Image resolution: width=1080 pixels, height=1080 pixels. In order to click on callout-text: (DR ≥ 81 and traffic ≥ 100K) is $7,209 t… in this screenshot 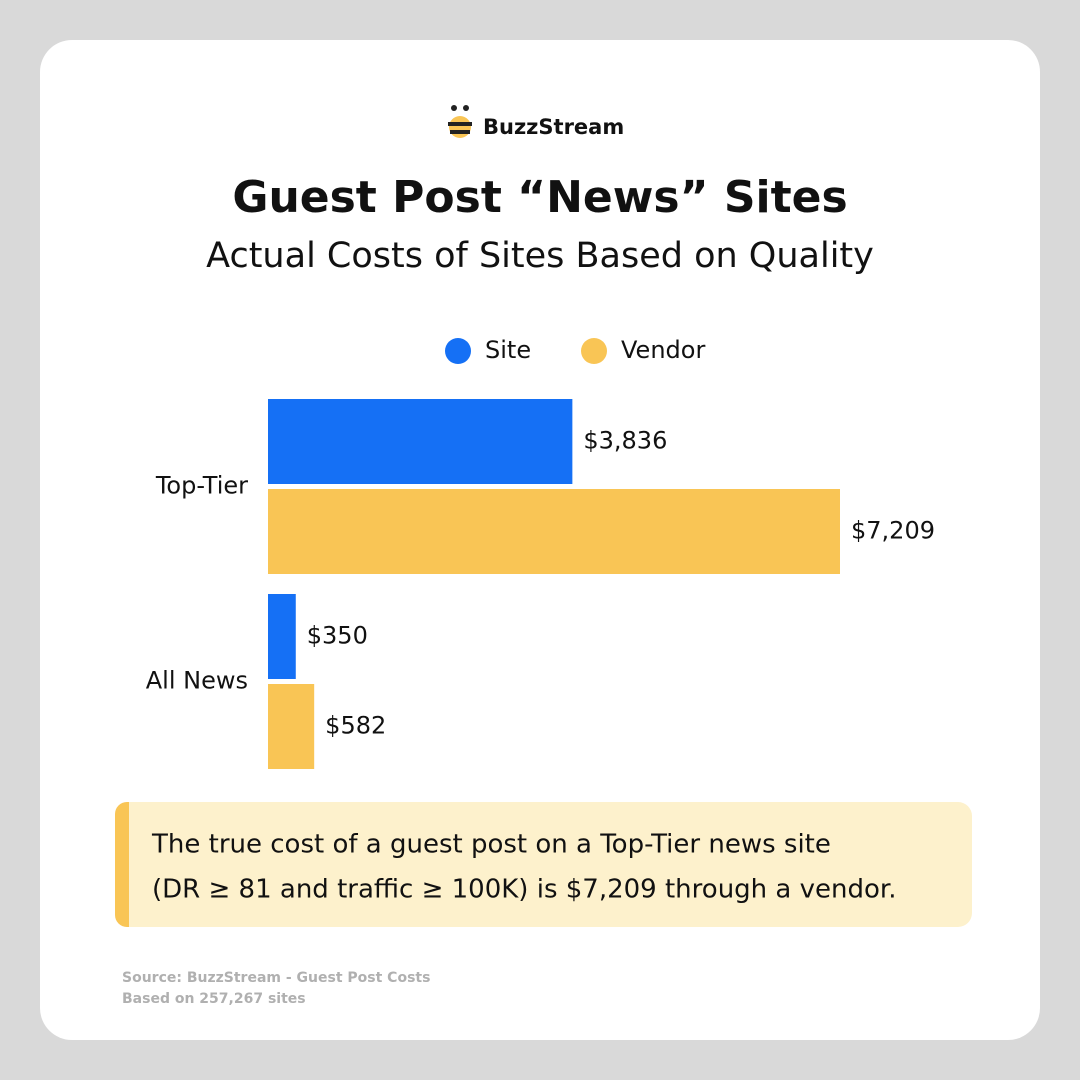, I will do `click(524, 890)`.